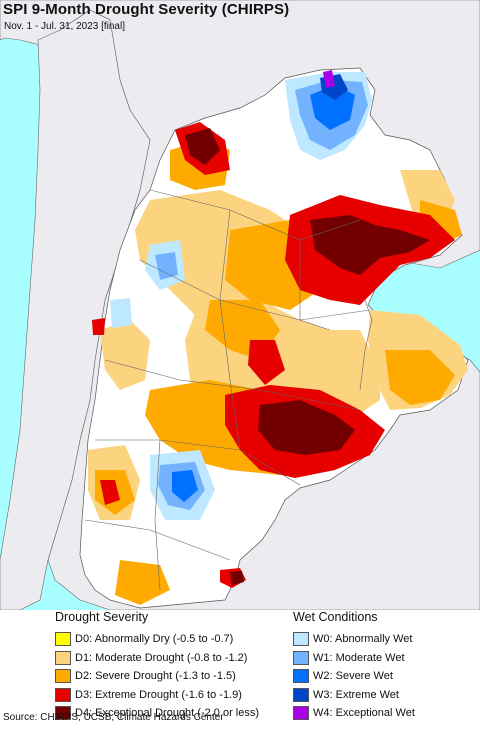 The width and height of the screenshot is (480, 730). I want to click on legend-item-w3: W3: Extreme Wet, so click(354, 695).